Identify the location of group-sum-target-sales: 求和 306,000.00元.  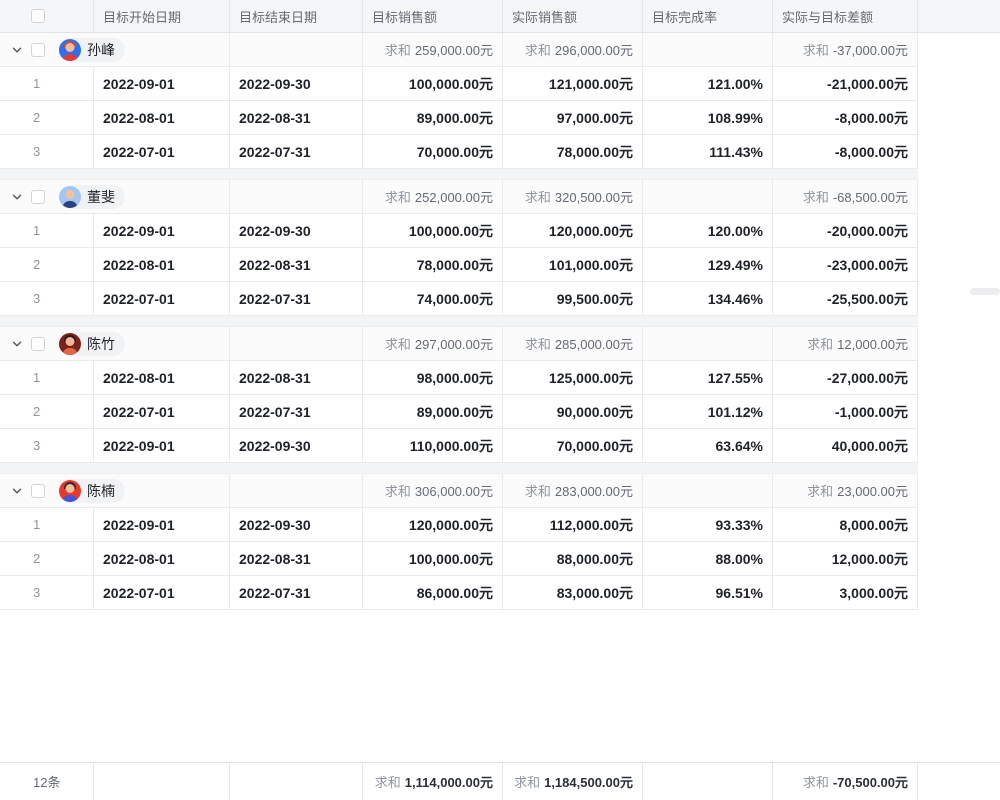
(433, 490).